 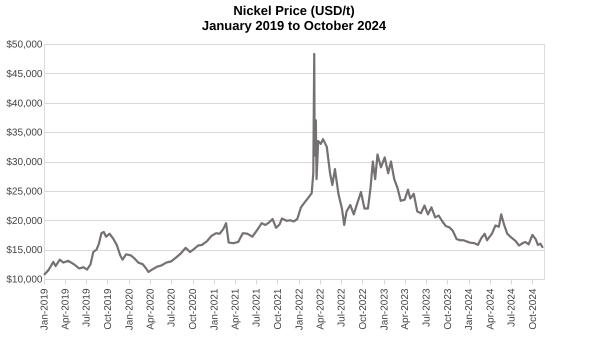 I want to click on x-tick-label: Apr-2022, so click(x=320, y=309).